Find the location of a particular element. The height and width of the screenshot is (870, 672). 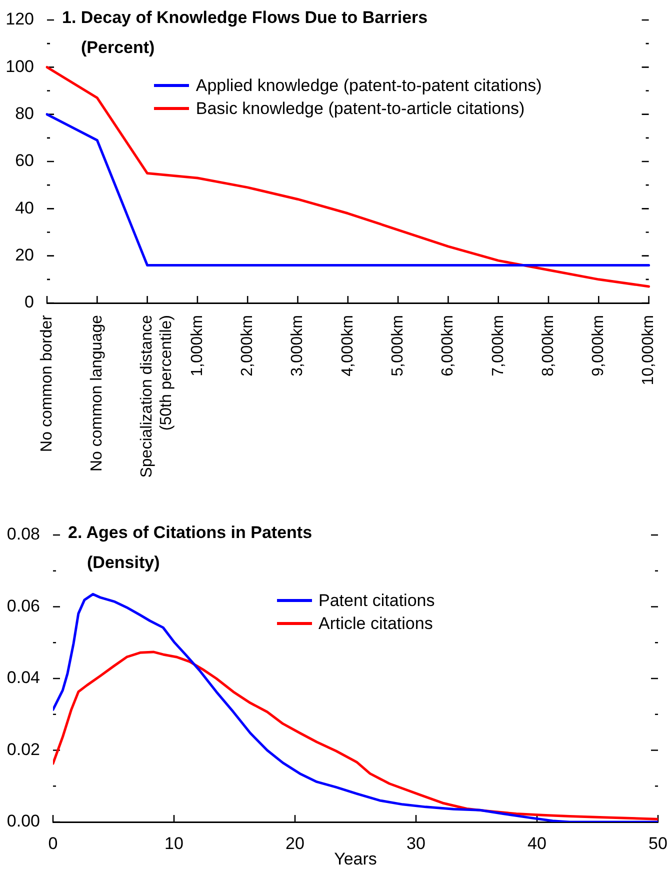

x-tick-label: Specialization distance (50th percentile) is located at coordinates (156, 396).